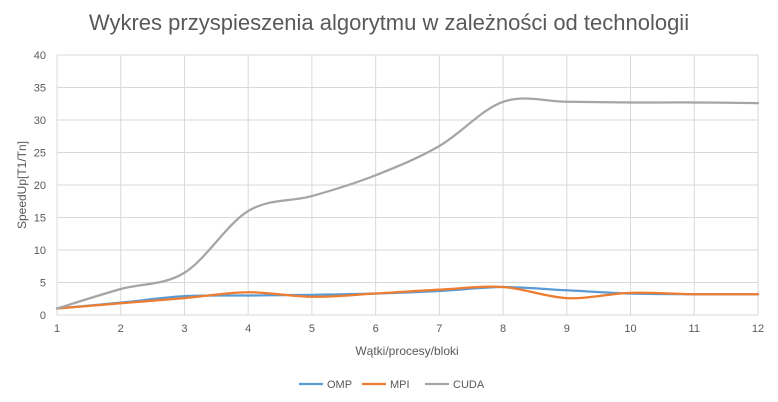 This screenshot has height=402, width=778. Describe the element at coordinates (567, 329) in the screenshot. I see `x-tick-label: 9` at that location.